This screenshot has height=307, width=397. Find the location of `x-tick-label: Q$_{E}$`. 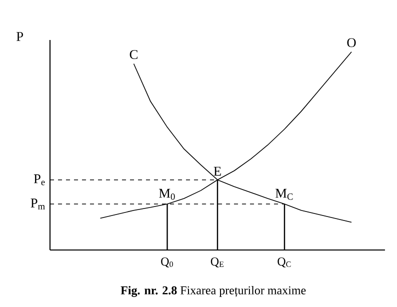

x-tick-label: Q$_{E}$ is located at coordinates (217, 263).